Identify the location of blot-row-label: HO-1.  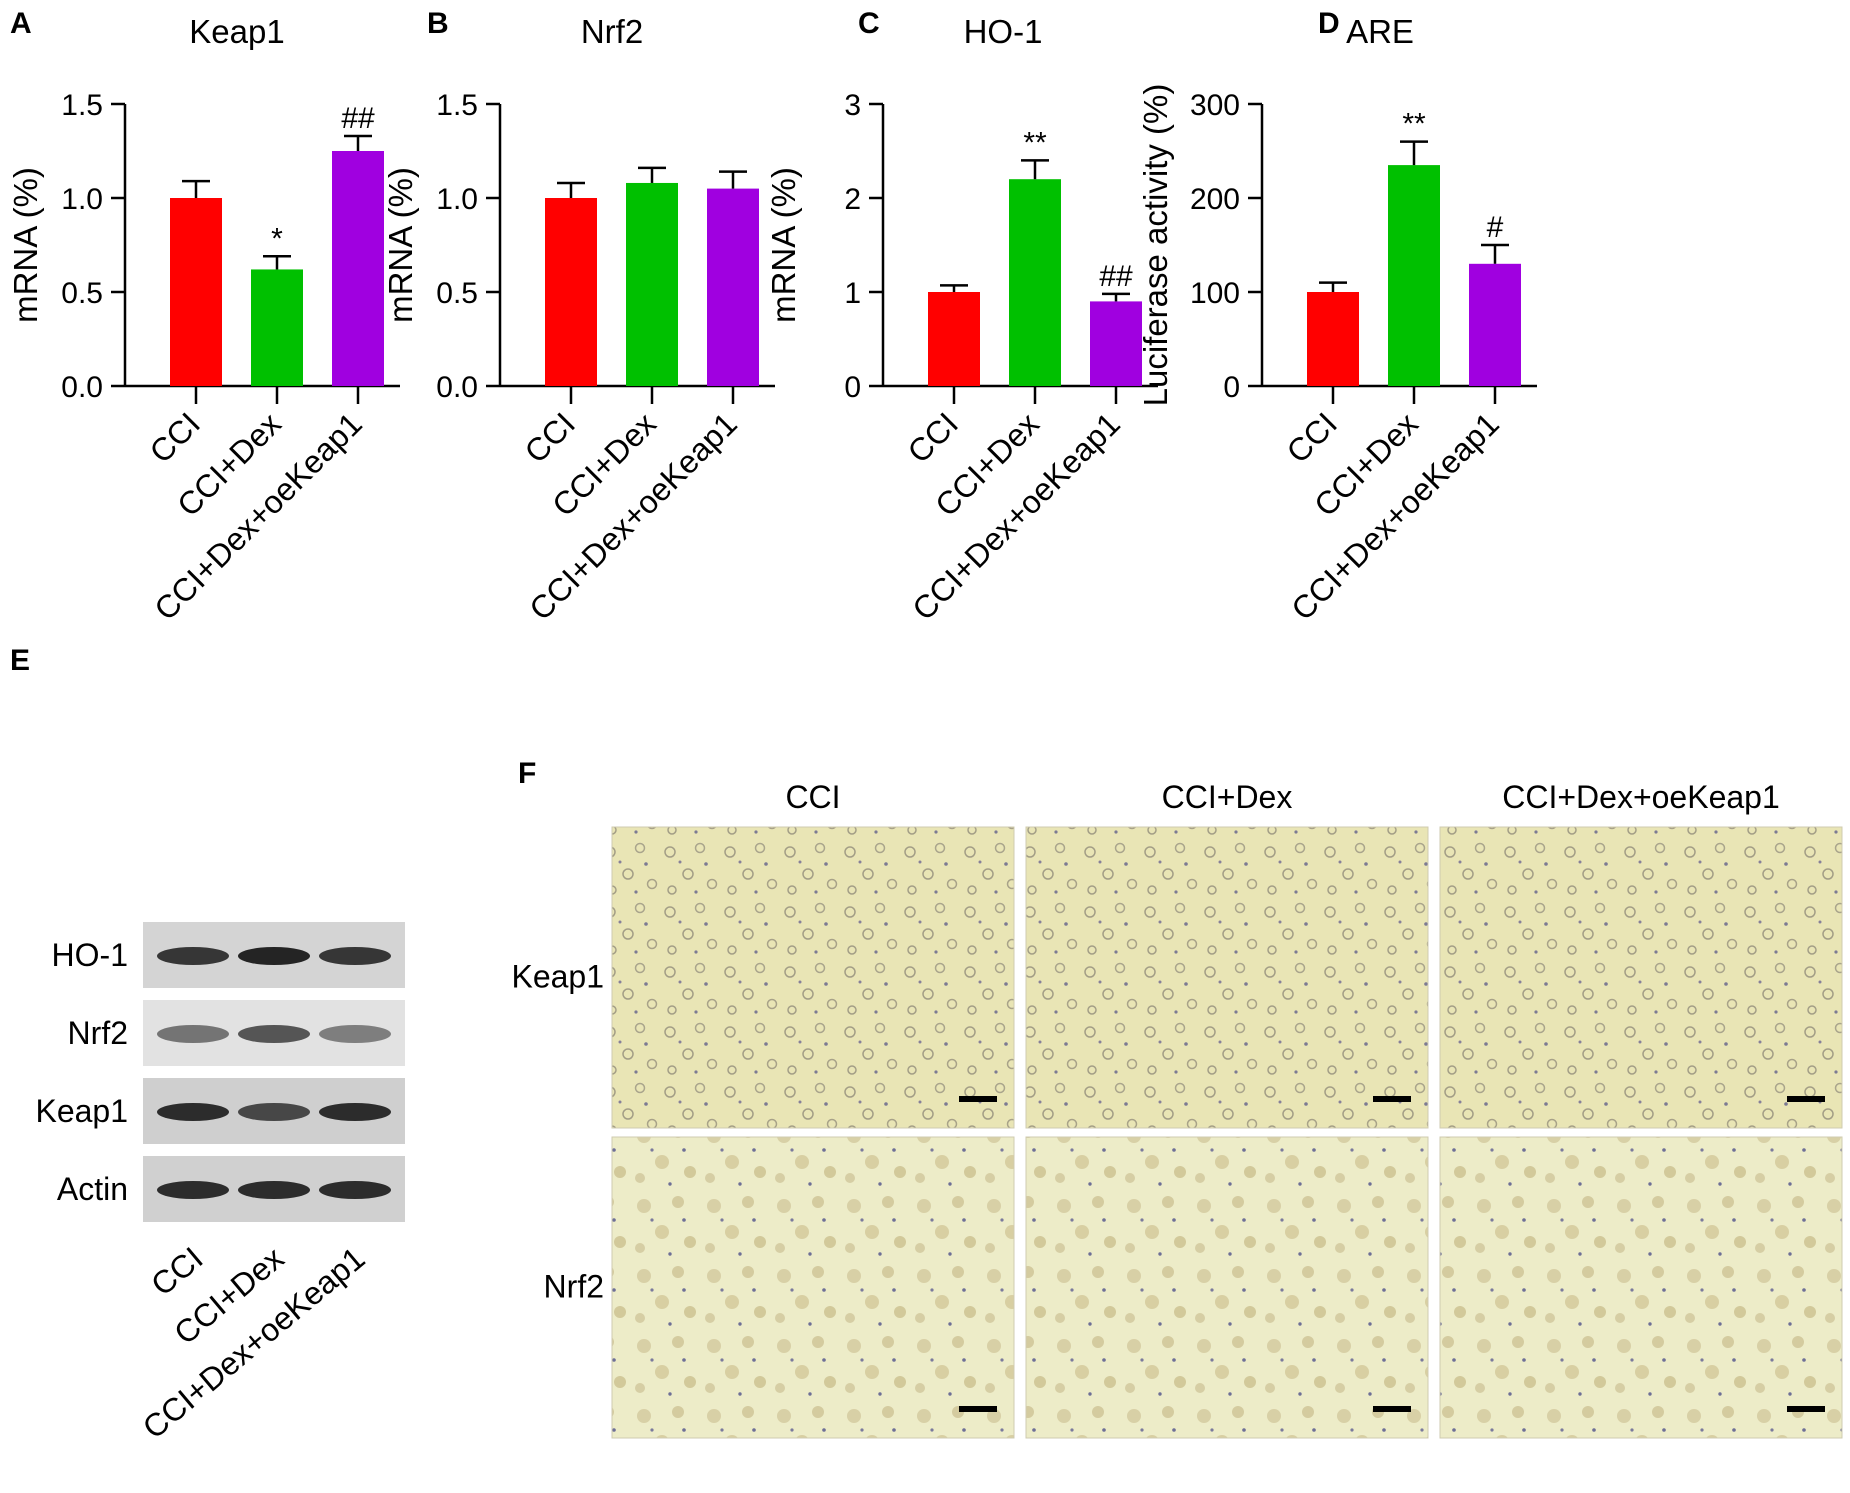
(90, 955).